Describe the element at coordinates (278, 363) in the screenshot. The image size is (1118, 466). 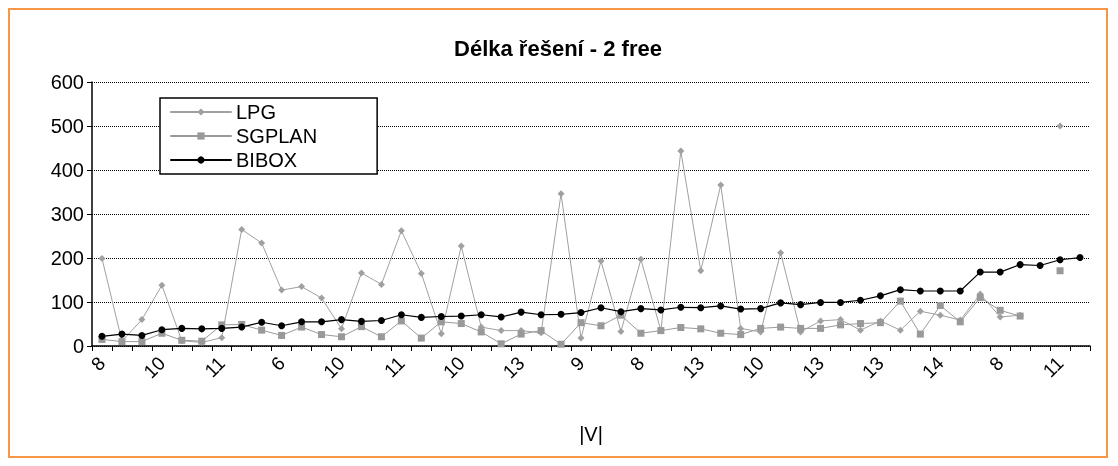
I see `x-tick-label: 6` at that location.